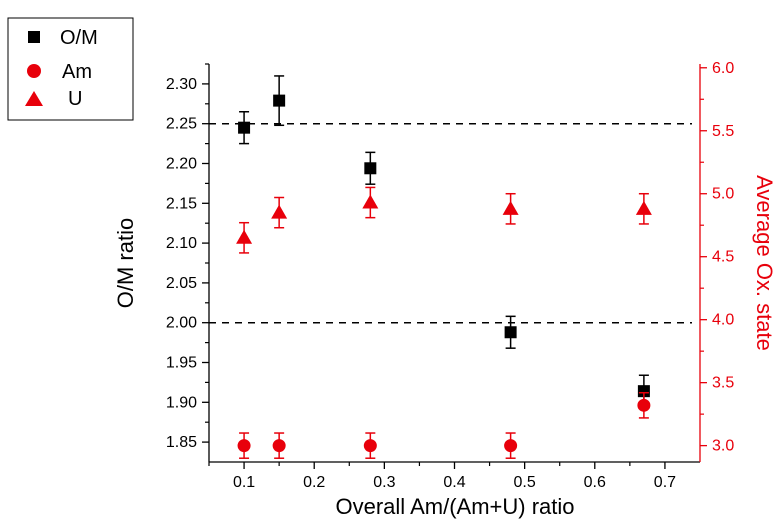 This screenshot has height=525, width=778. I want to click on y-axis-left-ticks: 1.85 1.90 1.95 2.00 2.05 2.10 2.15 2.20 2.25 2.30, so click(187, 257).